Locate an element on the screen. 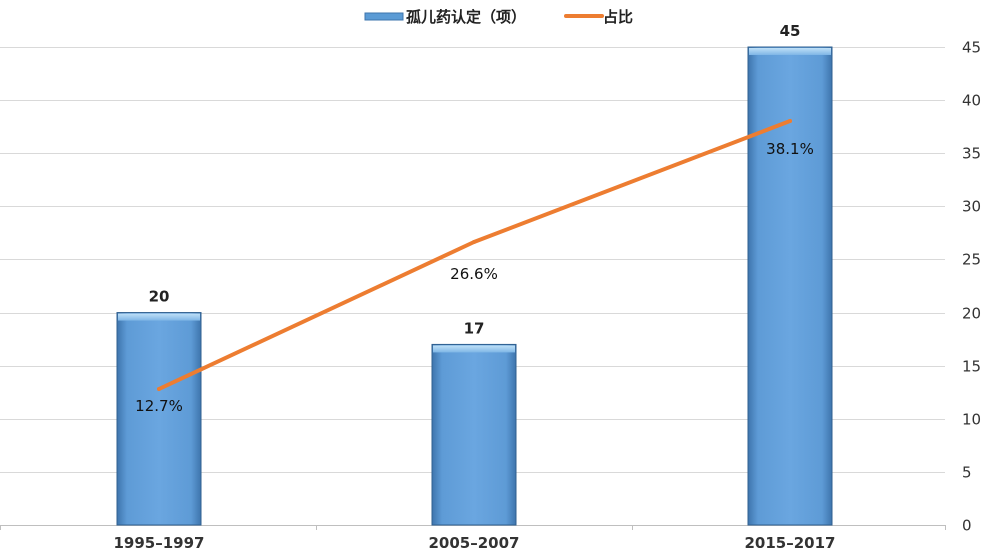 The image size is (1000, 555). bar-value-label: 20 is located at coordinates (159, 297).